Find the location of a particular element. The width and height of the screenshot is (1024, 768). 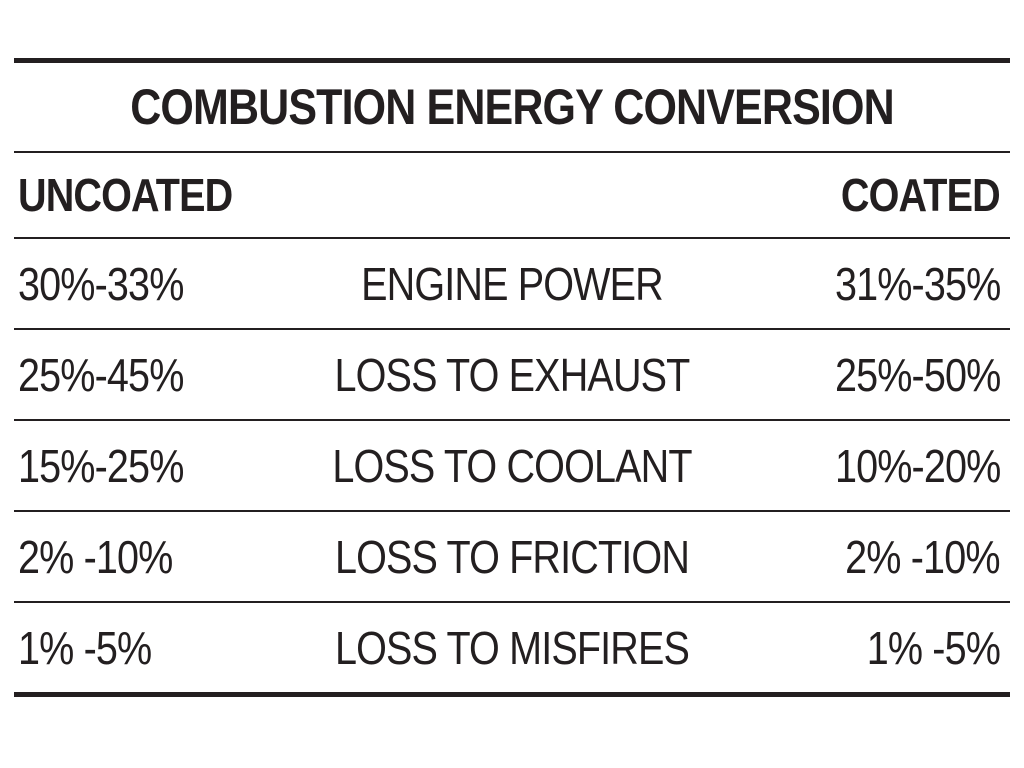

uncoated-value: 15%-25% is located at coordinates (101, 465).